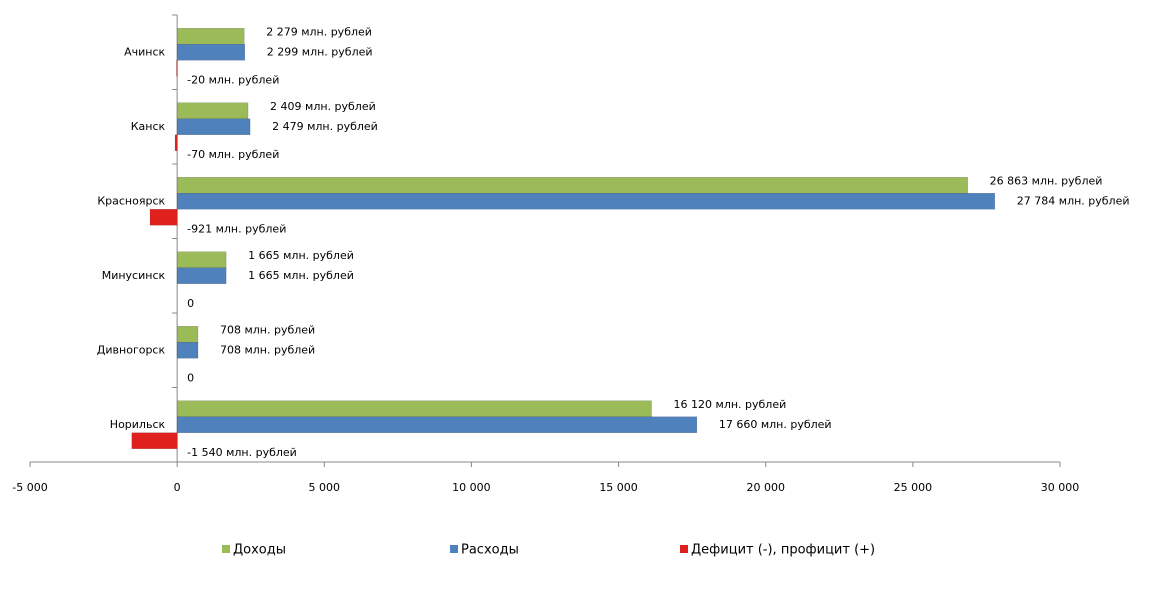 This screenshot has height=604, width=1170. Describe the element at coordinates (131, 349) in the screenshot. I see `y-tick-label: Дивногорск` at that location.